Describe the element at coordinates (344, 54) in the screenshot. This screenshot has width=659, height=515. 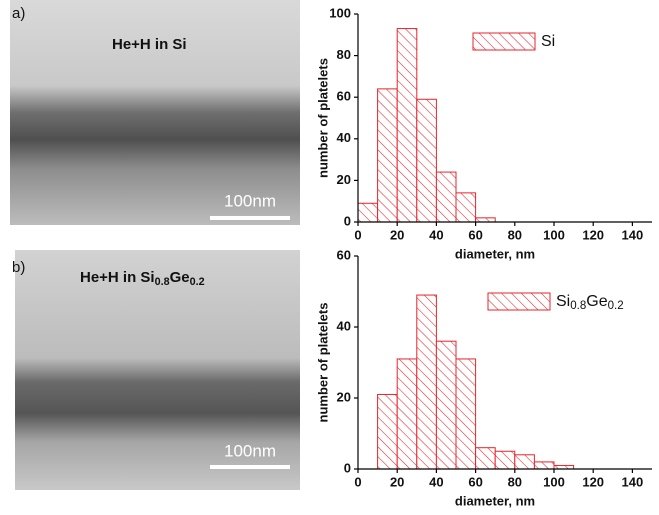
I see `y-tick-label: 80` at that location.